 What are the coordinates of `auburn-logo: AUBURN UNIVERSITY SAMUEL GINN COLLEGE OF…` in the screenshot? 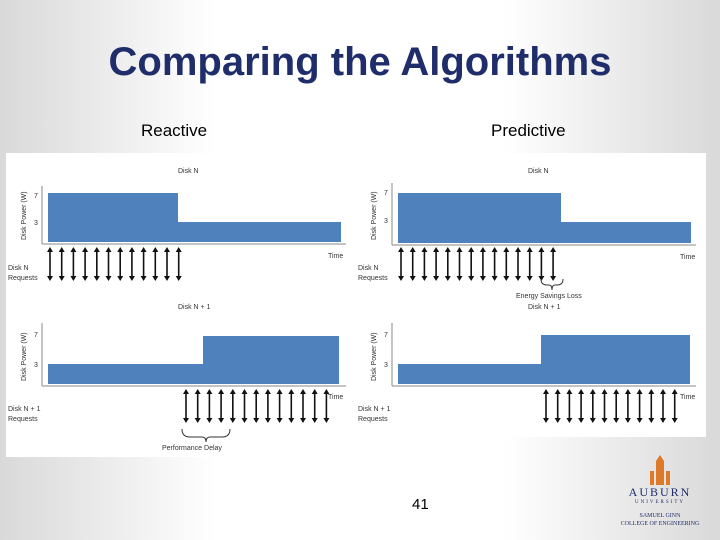 It's located at (660, 494).